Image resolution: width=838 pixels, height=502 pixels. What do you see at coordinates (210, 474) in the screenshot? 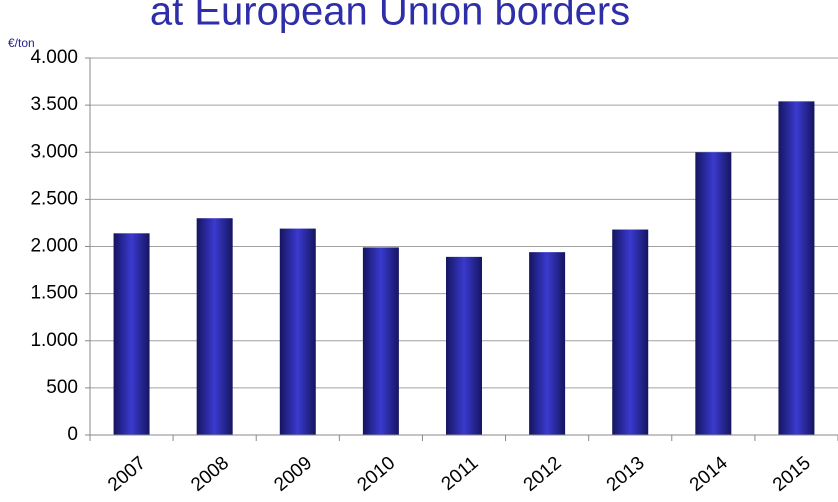
I see `x-tick-label: 2008` at bounding box center [210, 474].